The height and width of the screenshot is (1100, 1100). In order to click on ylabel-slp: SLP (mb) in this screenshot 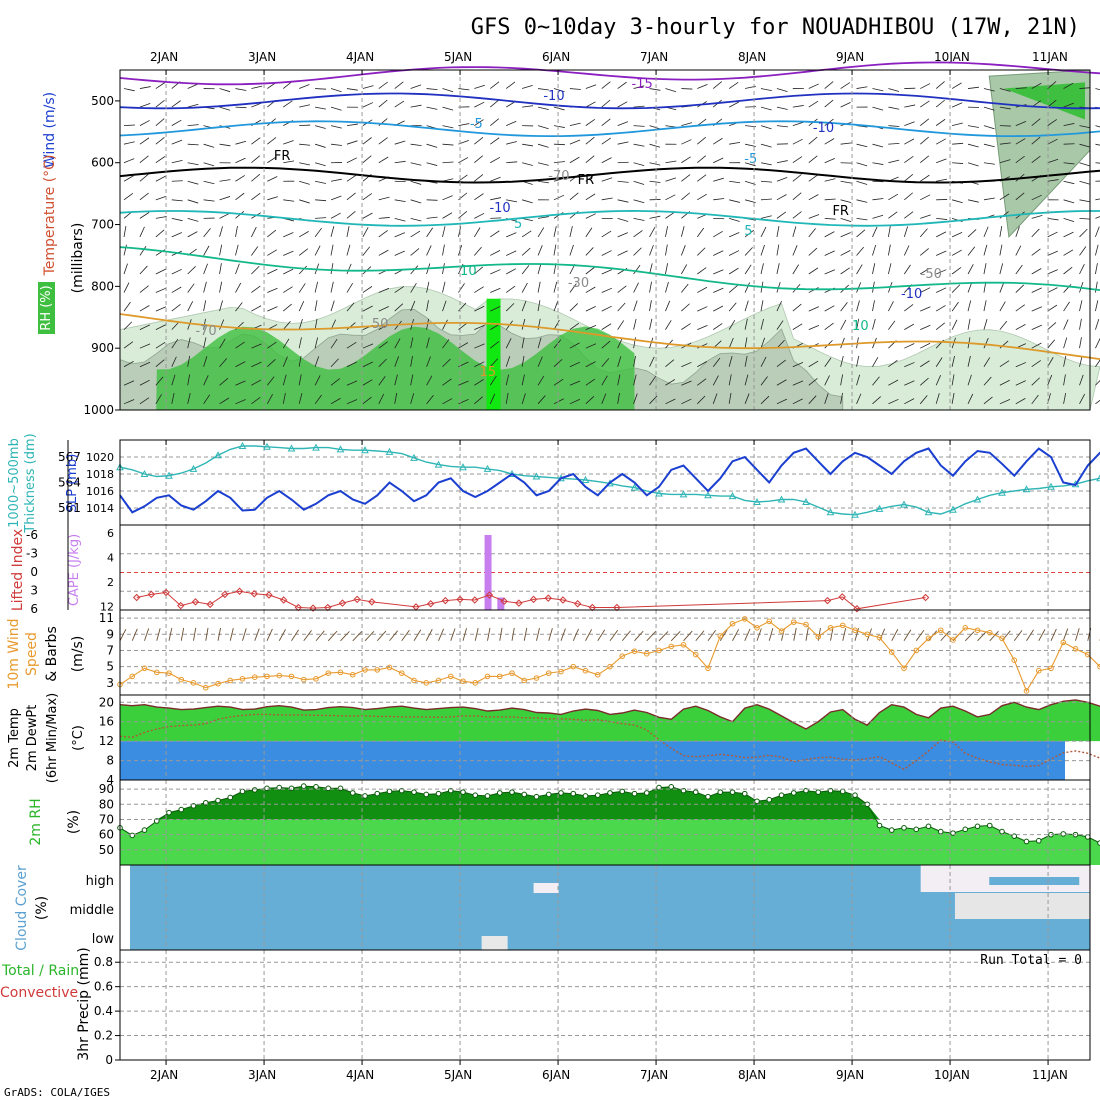, I will do `click(72, 483)`.